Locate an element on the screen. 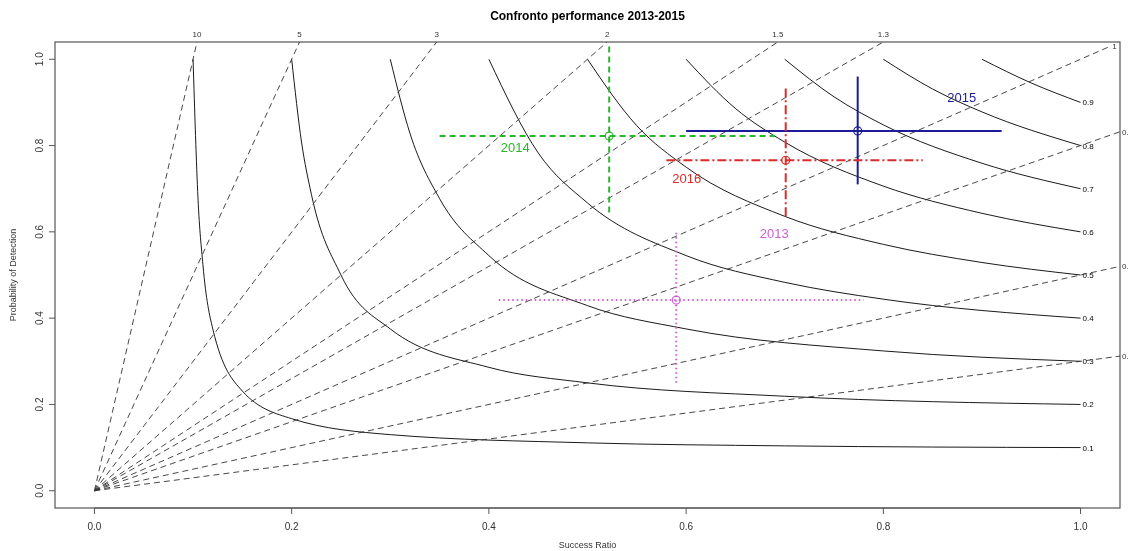 This screenshot has width=1128, height=551. y-tick-label: 0.0 is located at coordinates (39, 490).